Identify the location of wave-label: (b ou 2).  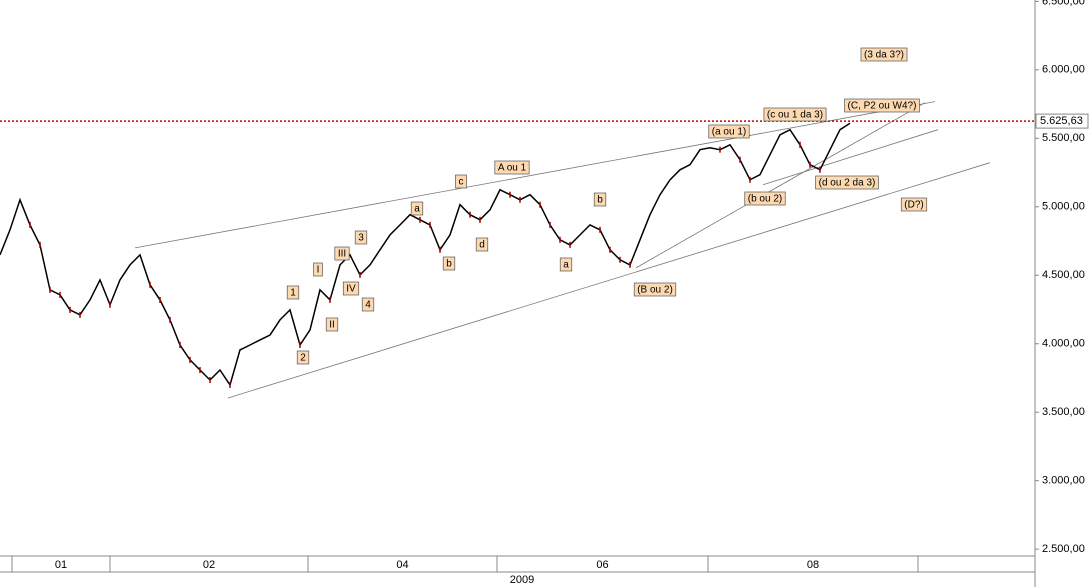
(765, 198).